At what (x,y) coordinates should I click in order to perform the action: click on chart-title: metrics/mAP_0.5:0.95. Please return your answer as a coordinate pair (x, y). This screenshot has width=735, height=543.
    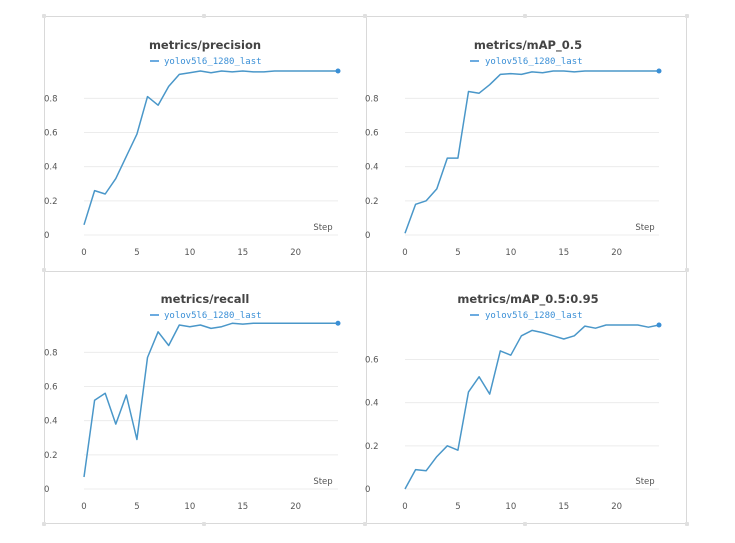
    Looking at the image, I should click on (527, 299).